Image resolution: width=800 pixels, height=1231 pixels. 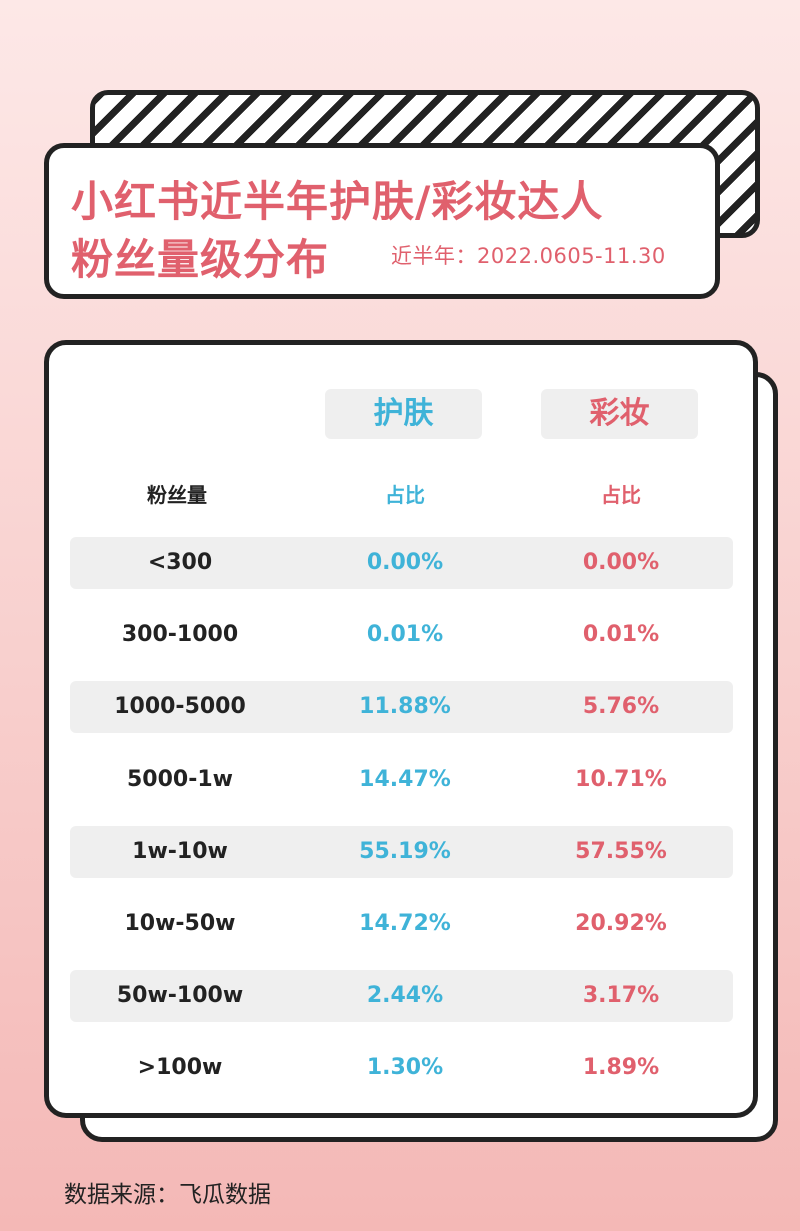 I want to click on range-cell: 1w-10w, so click(x=180, y=851).